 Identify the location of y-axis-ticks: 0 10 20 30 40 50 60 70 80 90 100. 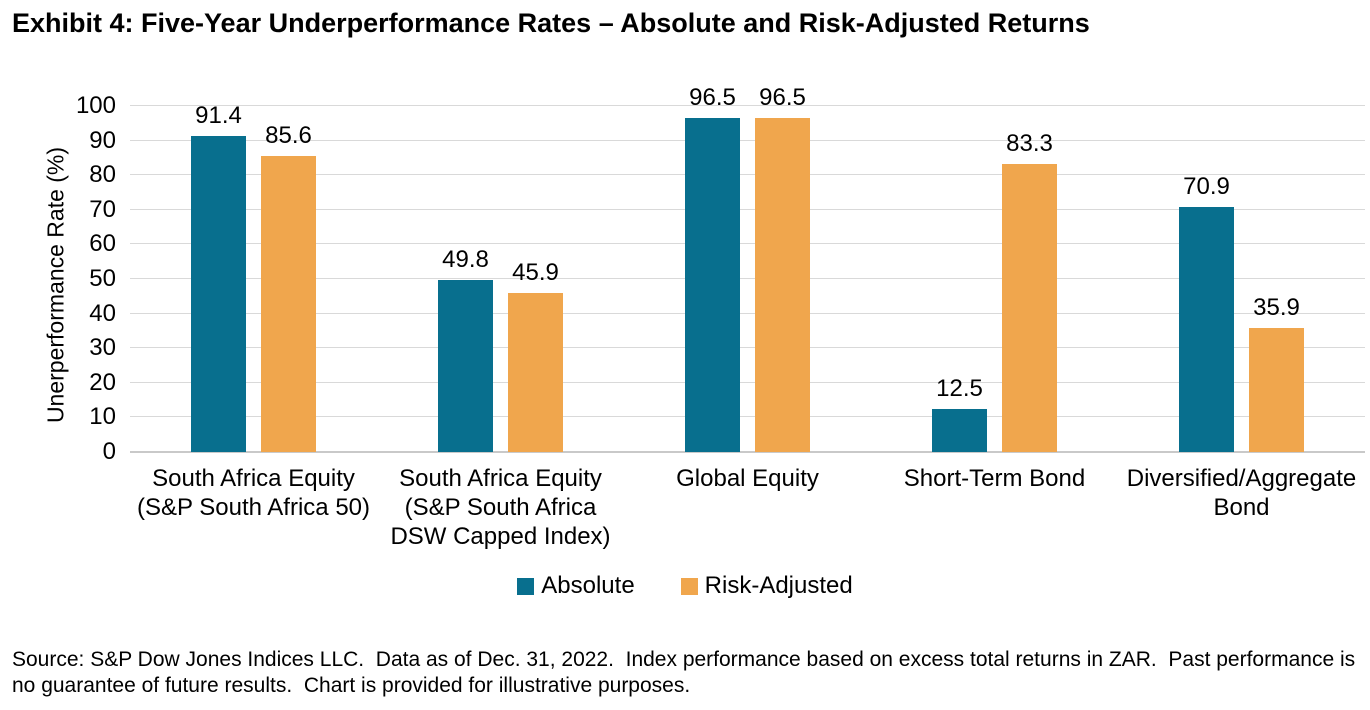
(78, 279).